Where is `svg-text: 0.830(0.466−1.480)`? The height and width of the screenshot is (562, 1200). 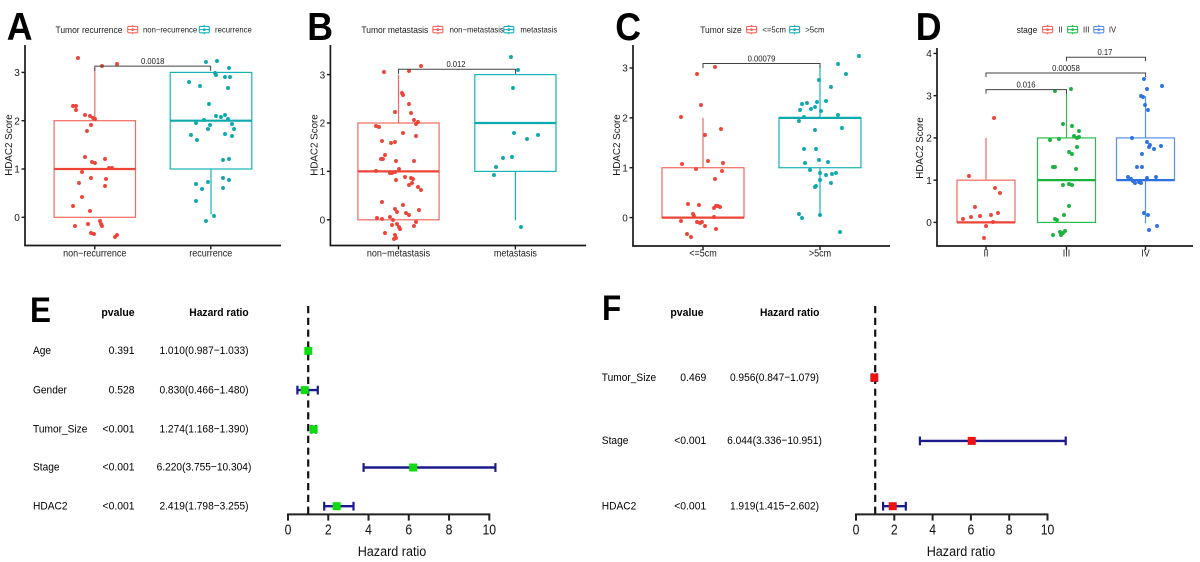 svg-text: 0.830(0.466−1.480) is located at coordinates (203, 390).